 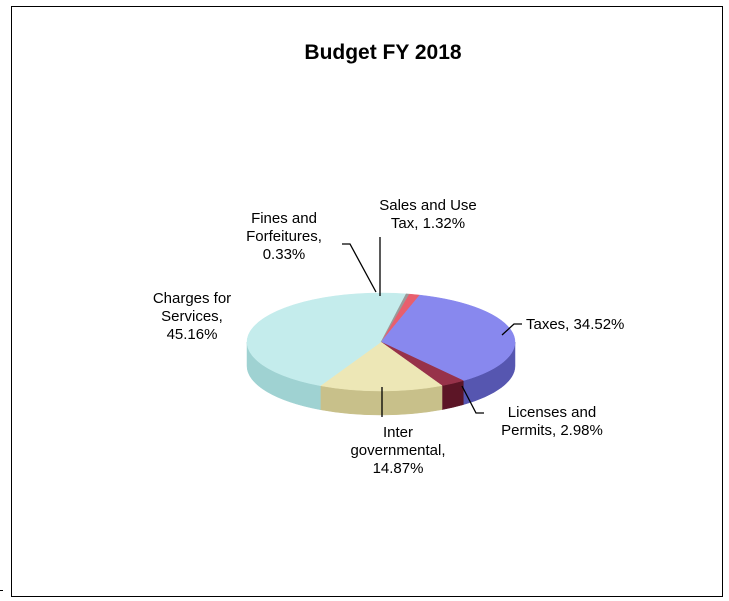 I want to click on pie-tops, so click(x=381, y=342).